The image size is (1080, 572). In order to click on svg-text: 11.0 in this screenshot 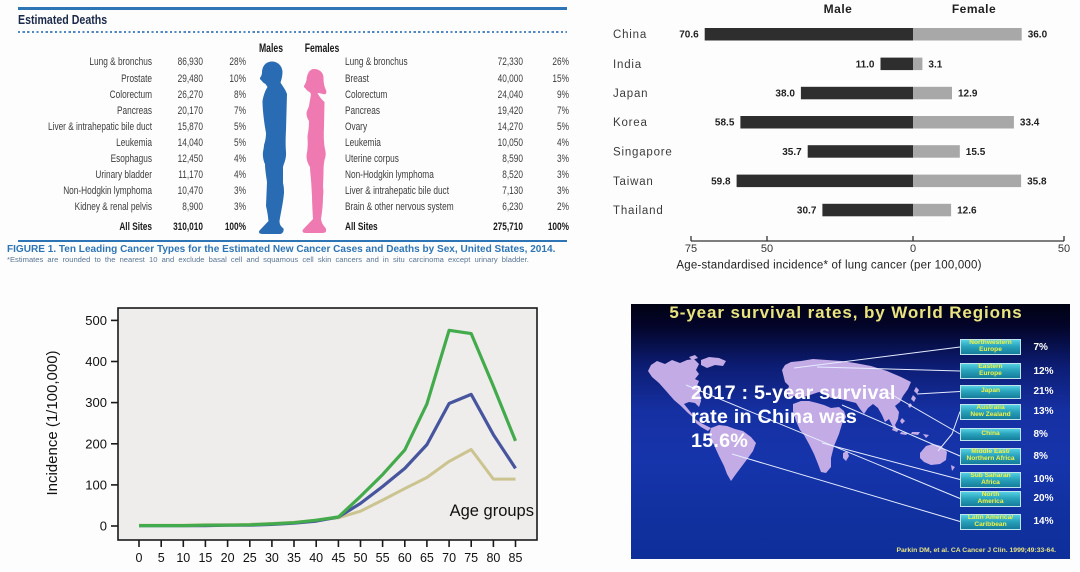, I will do `click(865, 64)`.